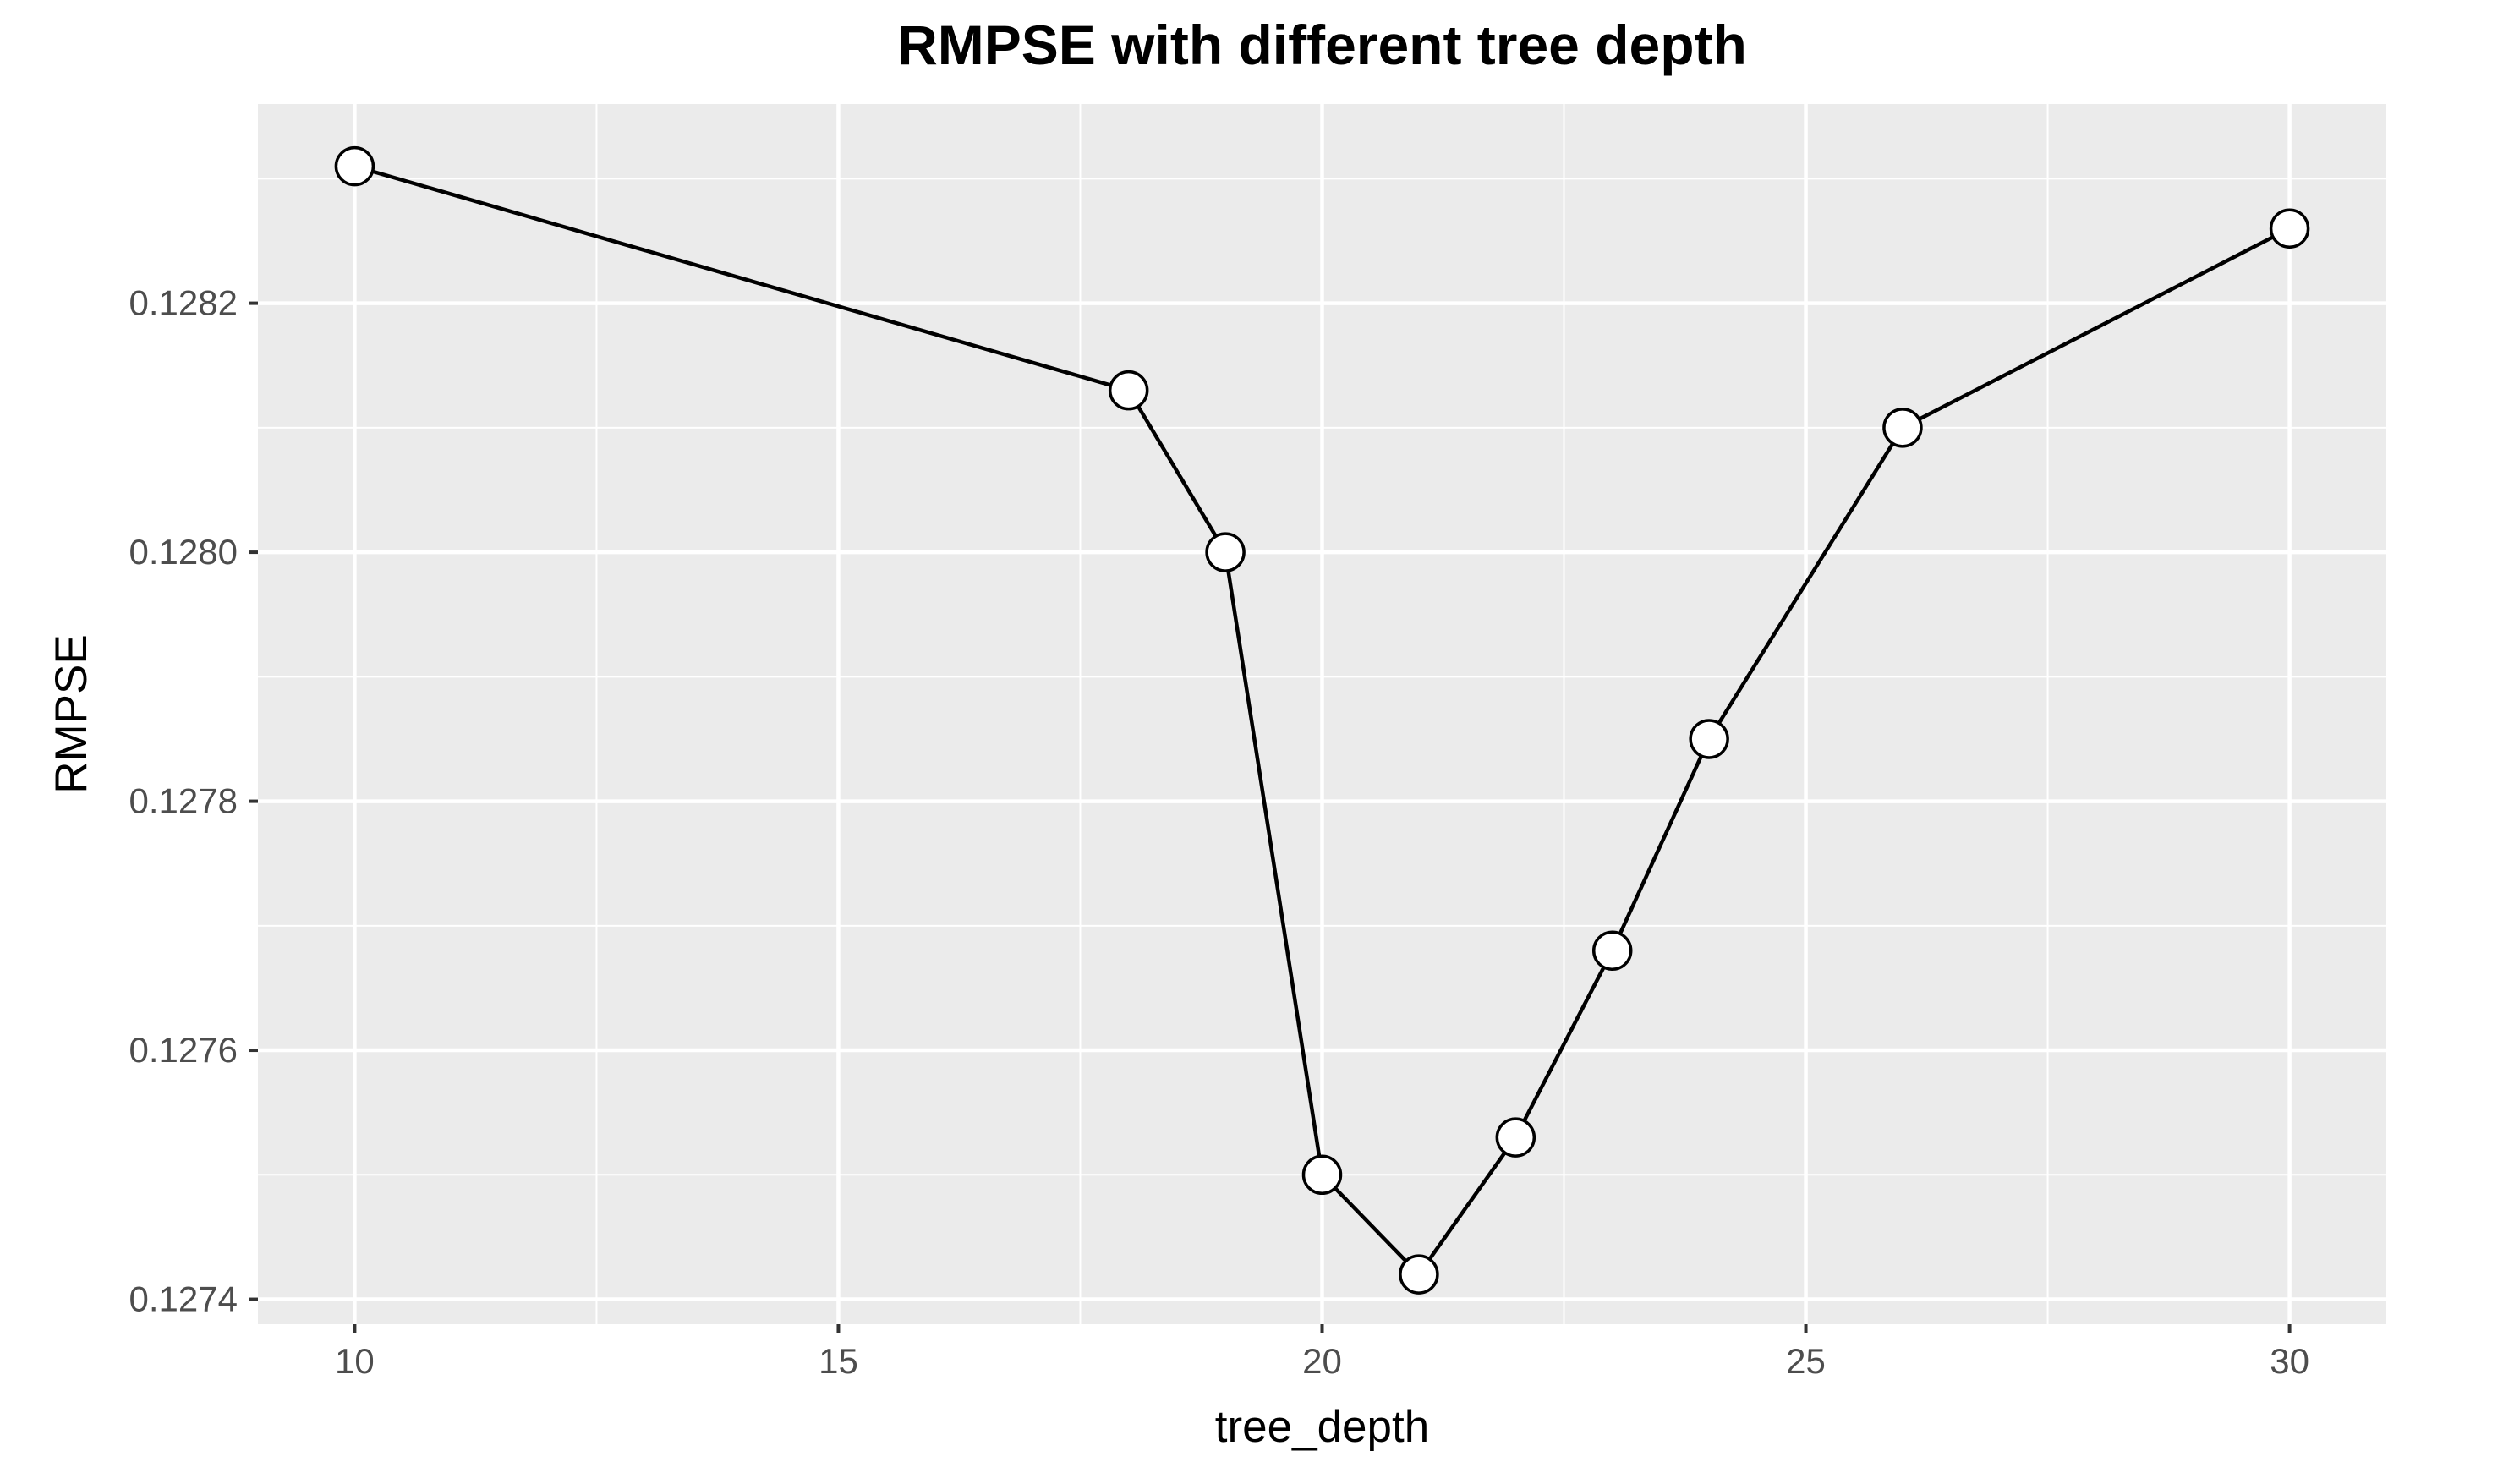 This screenshot has width=2514, height=1484. What do you see at coordinates (355, 1361) in the screenshot?
I see `x-tick-label: 10` at bounding box center [355, 1361].